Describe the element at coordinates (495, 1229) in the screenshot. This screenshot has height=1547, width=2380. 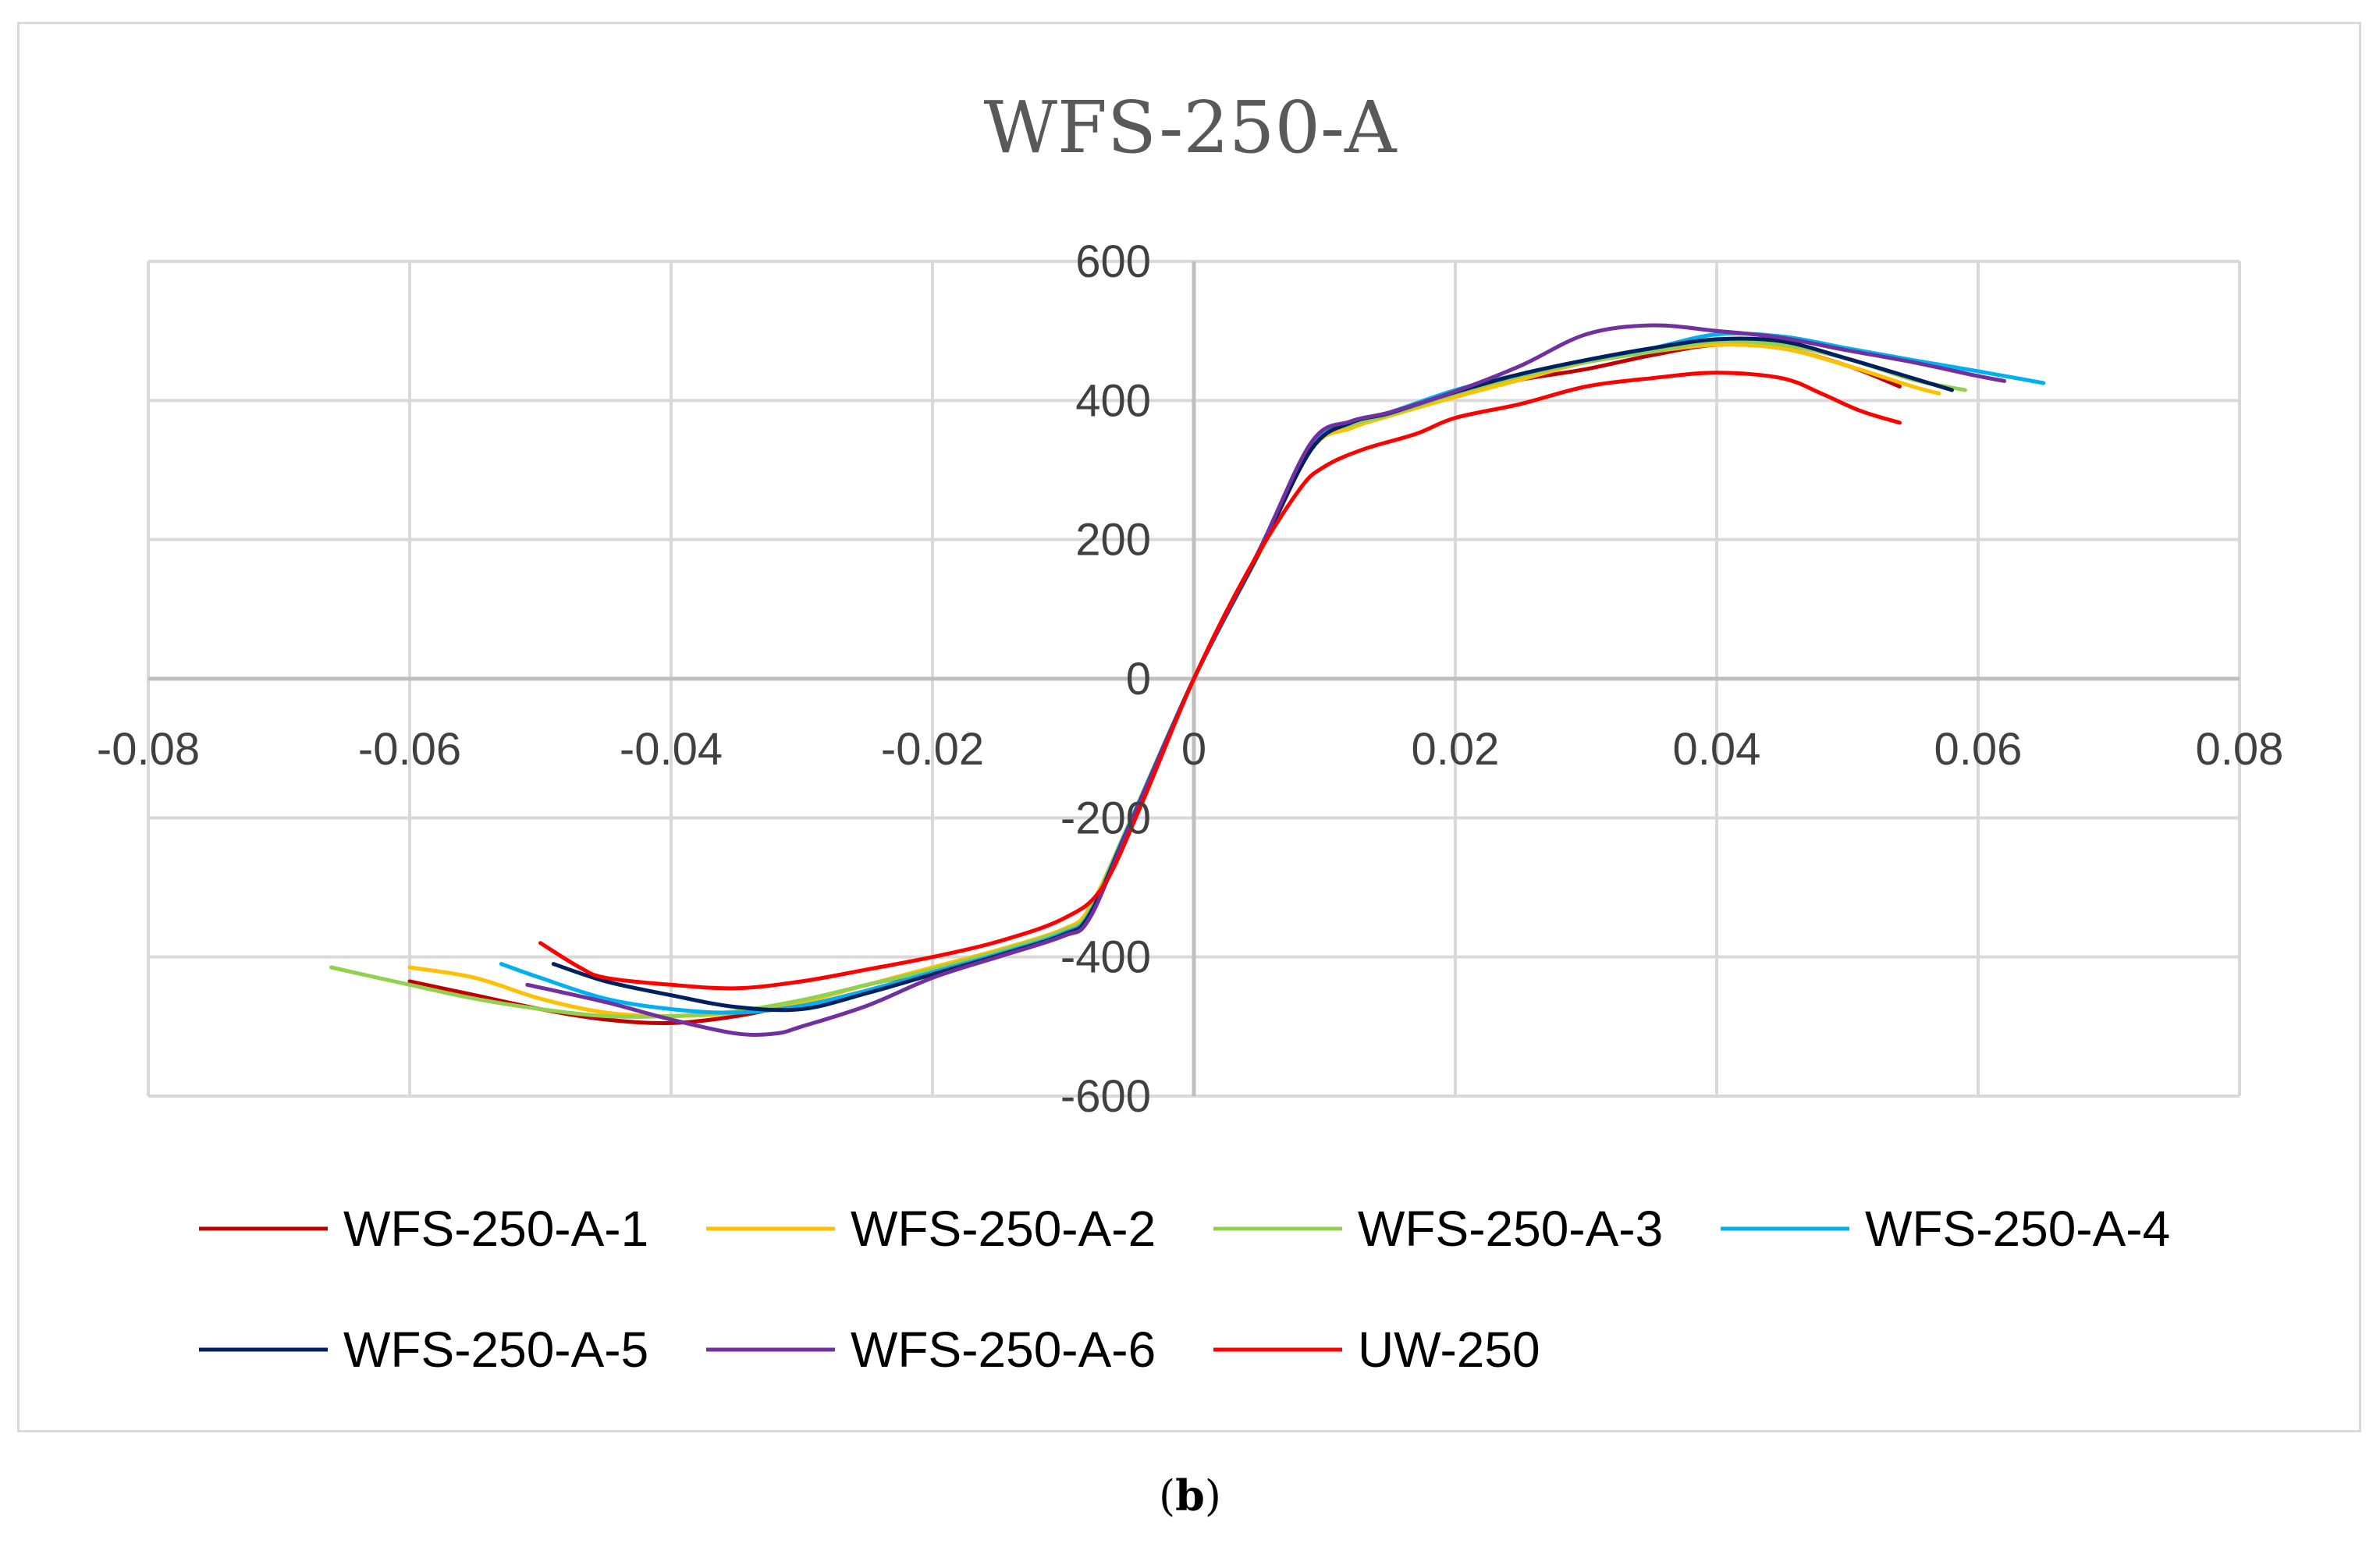
I see `legend-label: WFS-250-A-1` at that location.